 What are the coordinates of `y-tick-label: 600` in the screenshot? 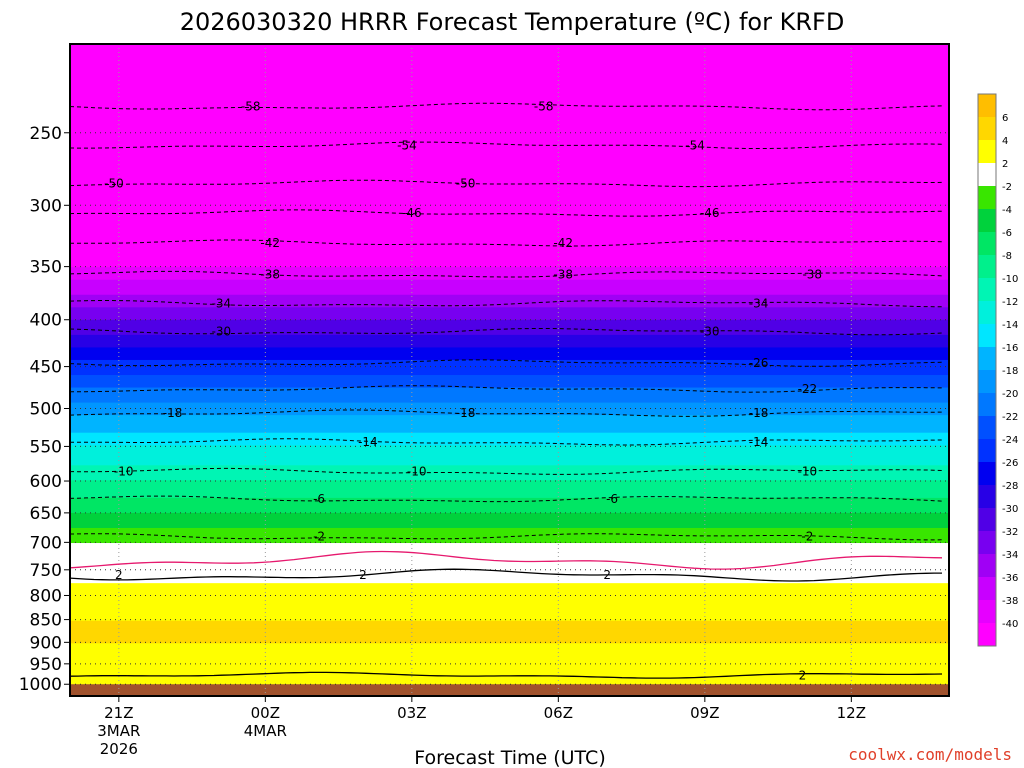 It's located at (46, 482).